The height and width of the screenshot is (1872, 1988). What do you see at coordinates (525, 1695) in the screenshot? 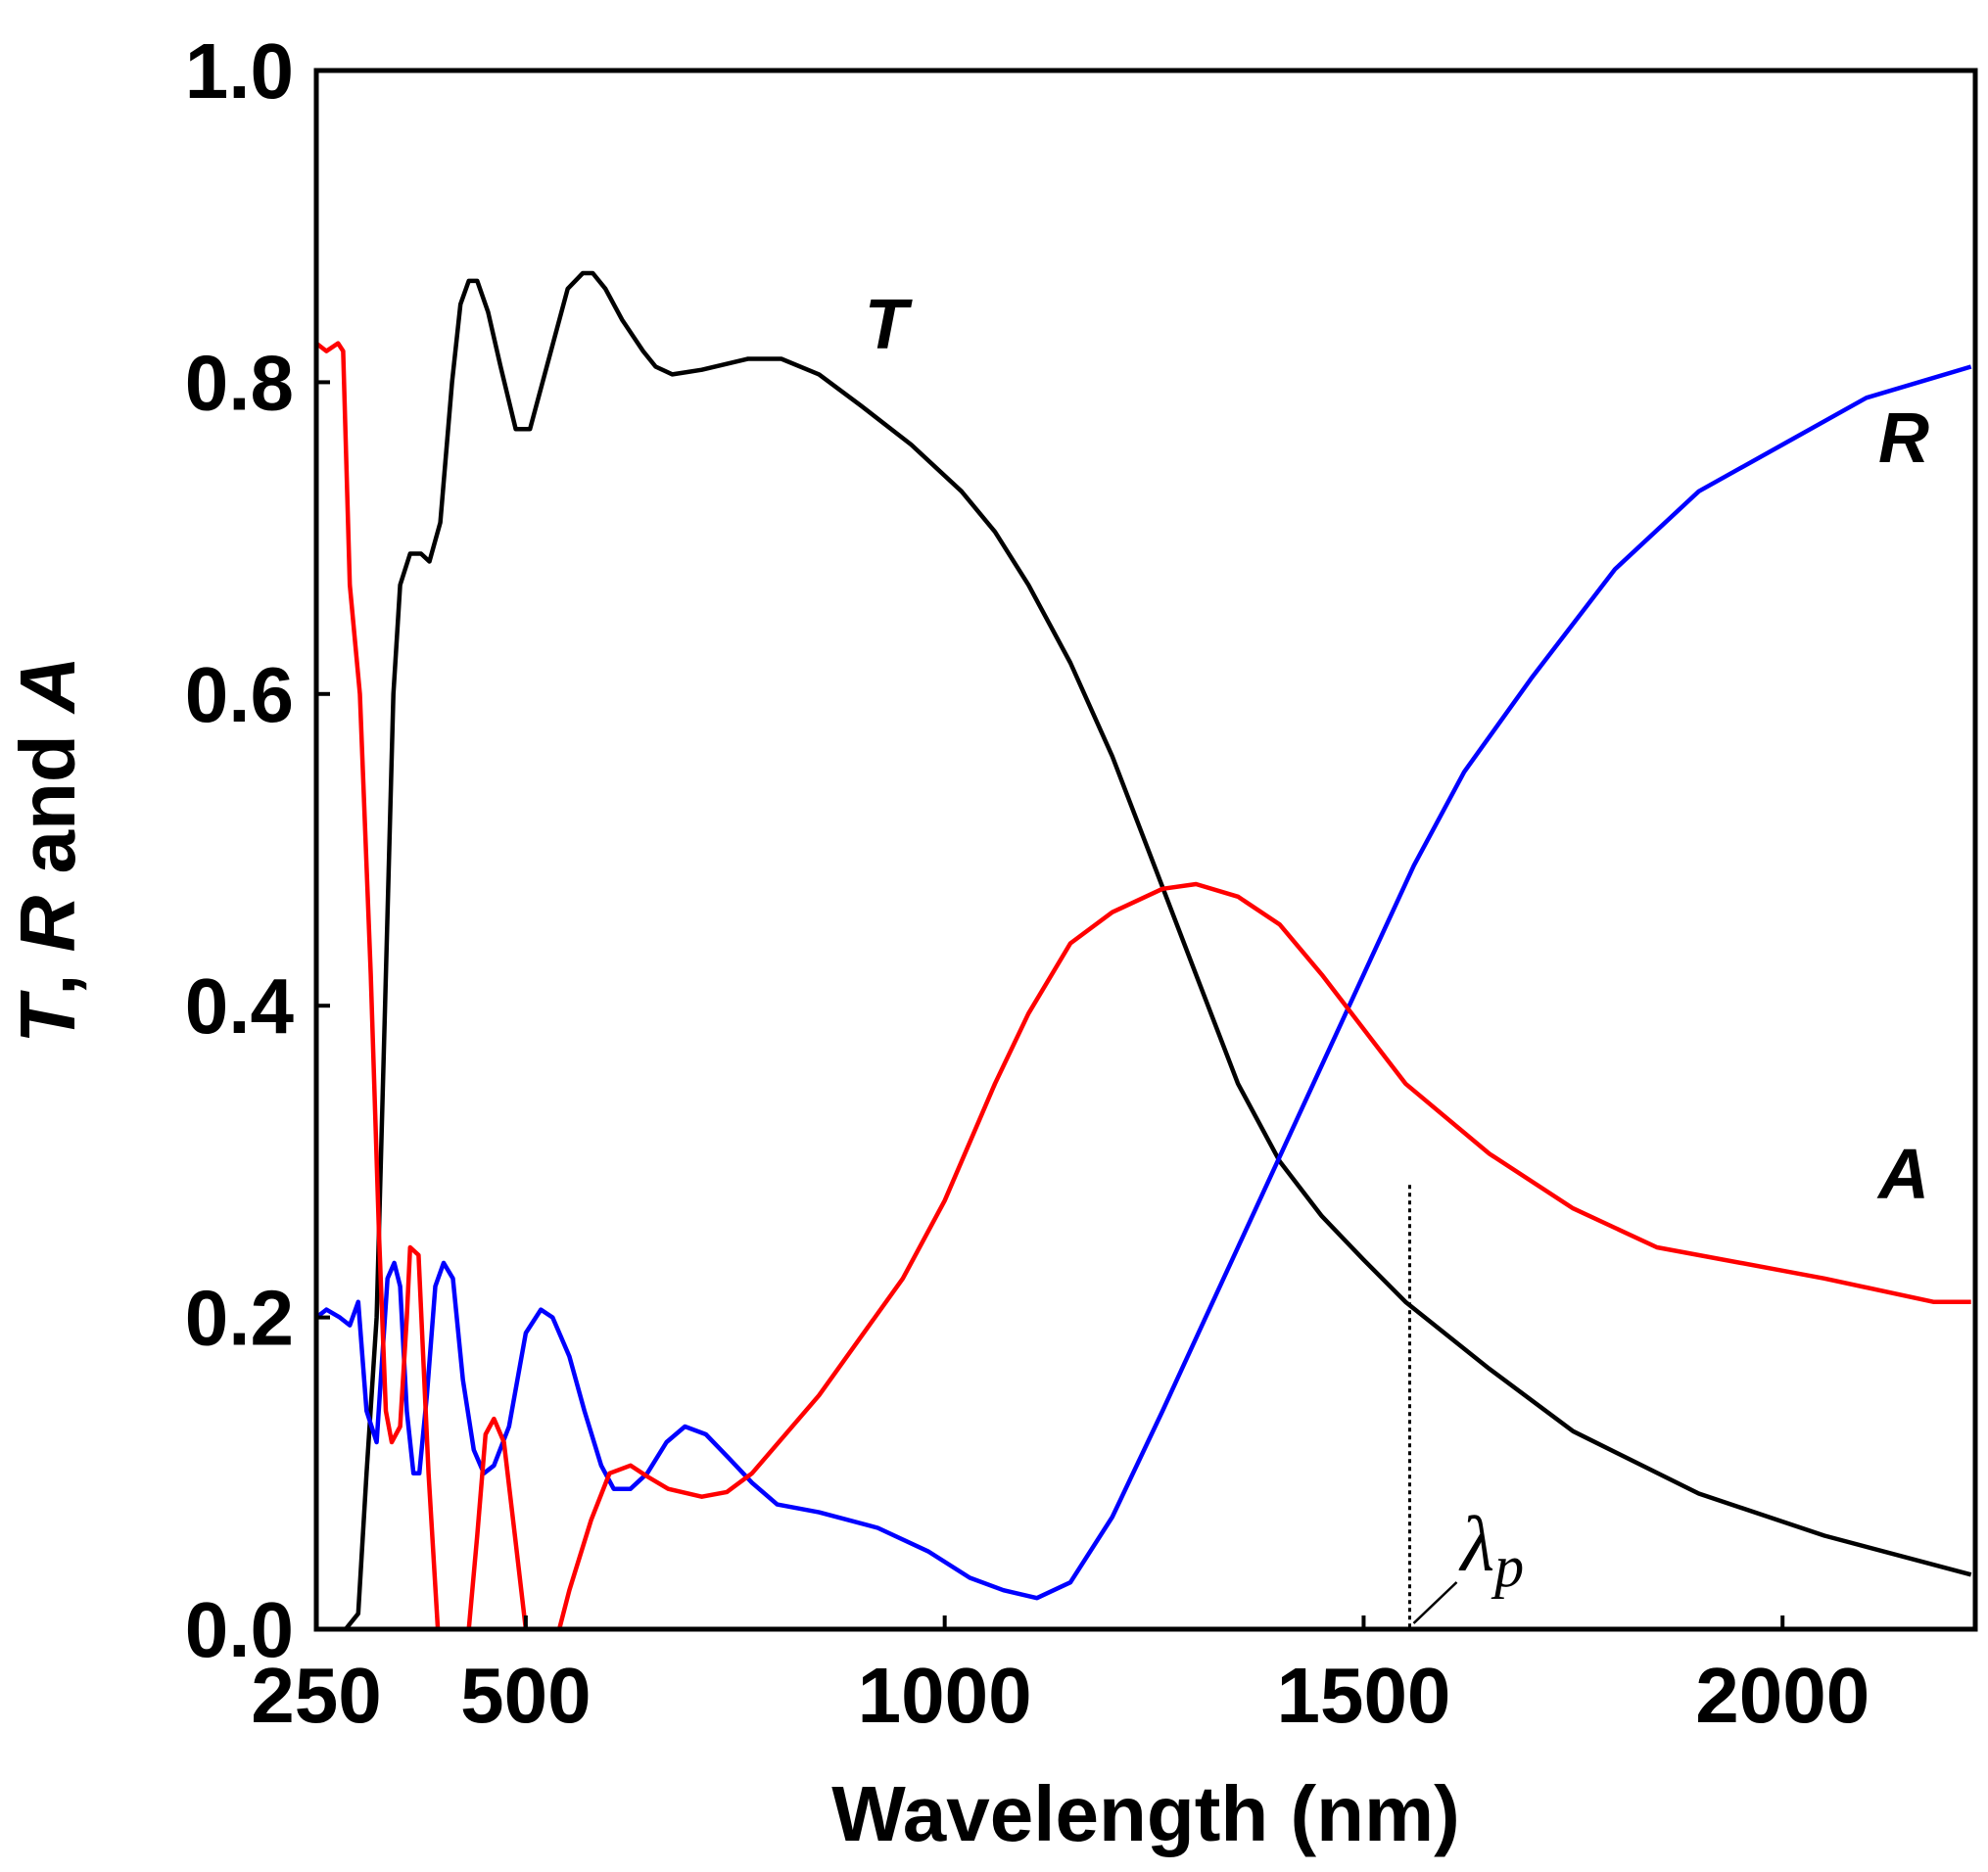
I see `x-tick-label: 500` at bounding box center [525, 1695].